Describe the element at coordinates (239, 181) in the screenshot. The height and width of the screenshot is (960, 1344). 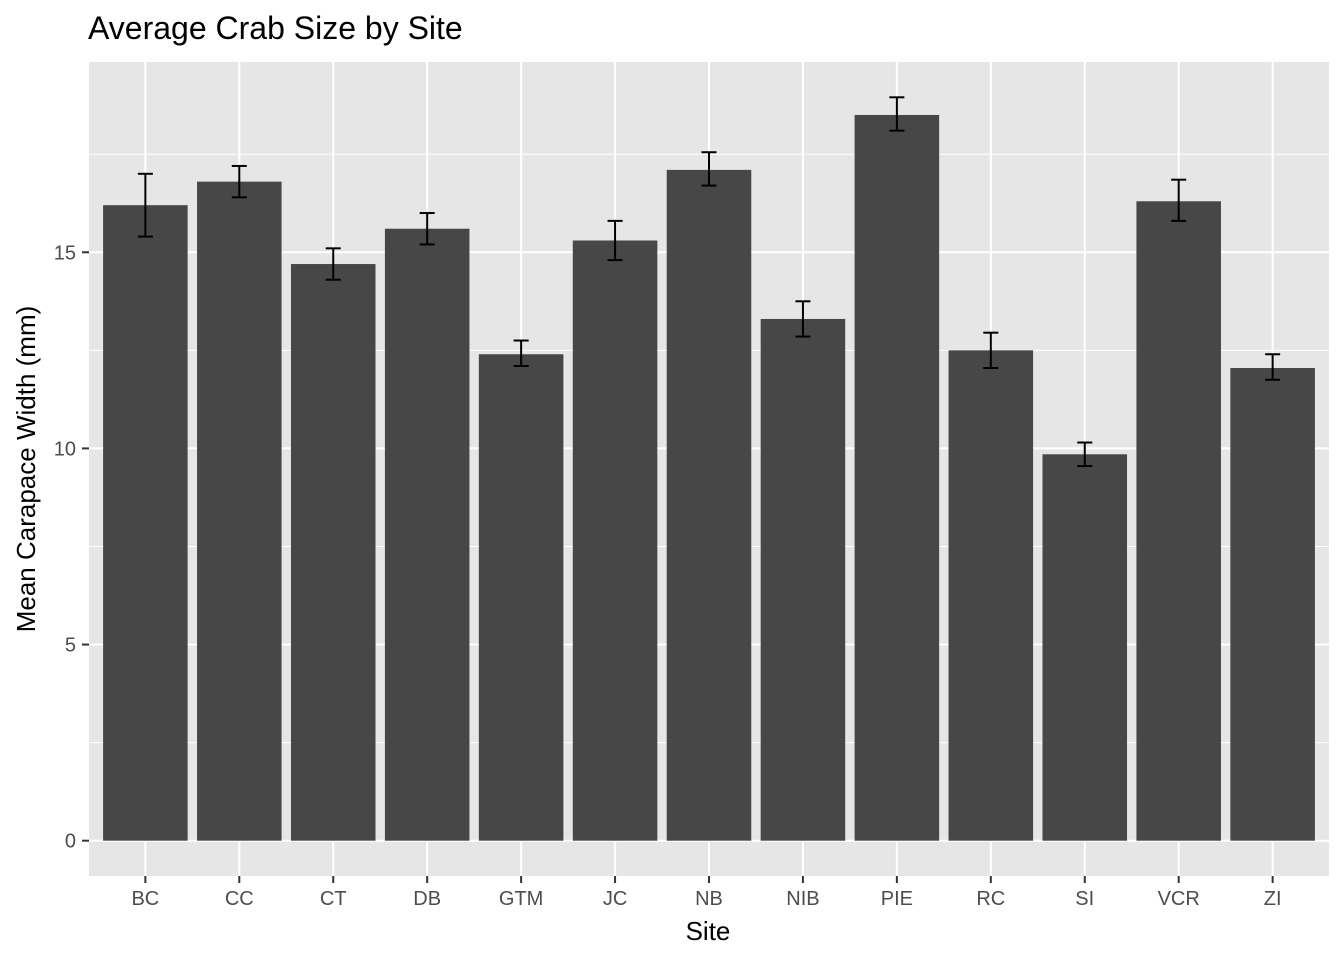
I see `errorbar-cc` at that location.